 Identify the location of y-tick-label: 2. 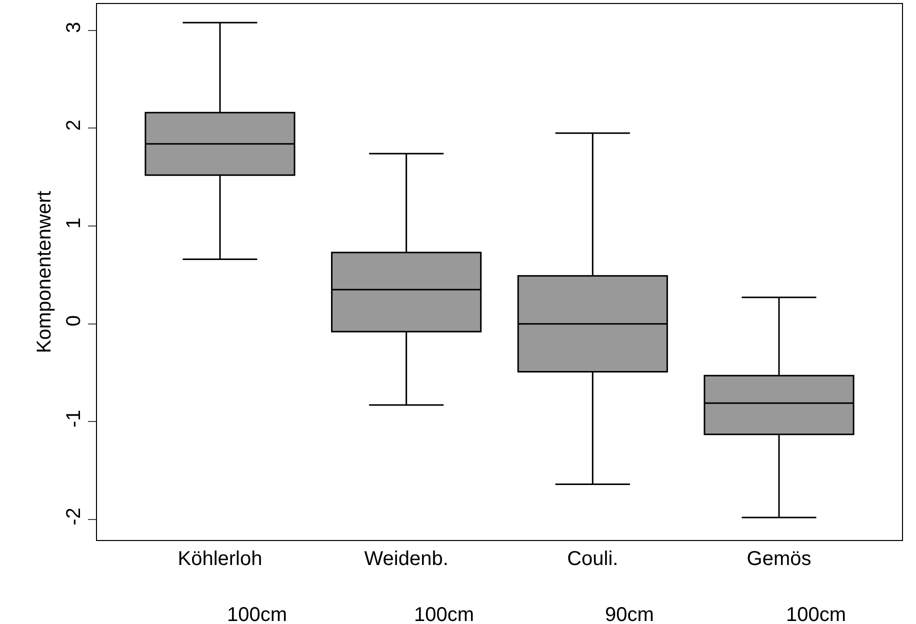
(74, 125).